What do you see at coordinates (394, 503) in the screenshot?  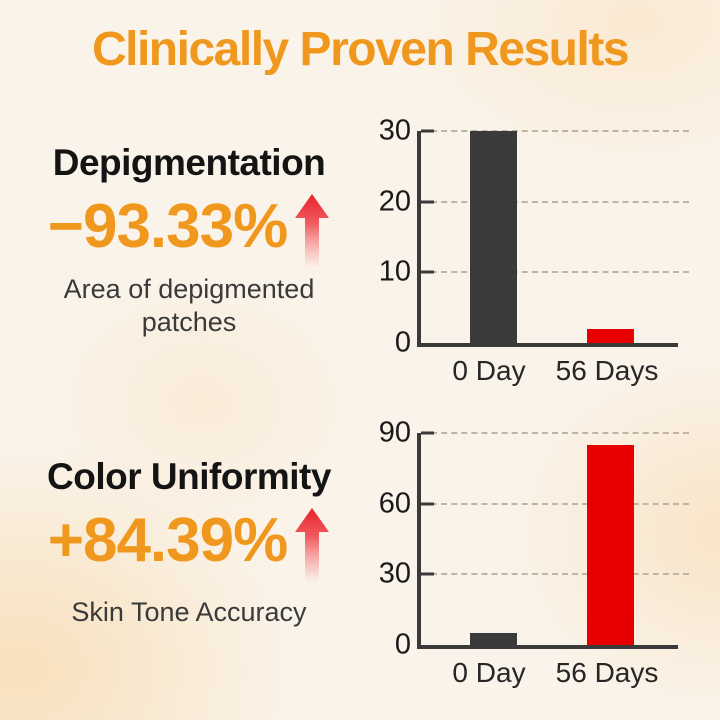 I see `y-axis-tick-label: 60` at bounding box center [394, 503].